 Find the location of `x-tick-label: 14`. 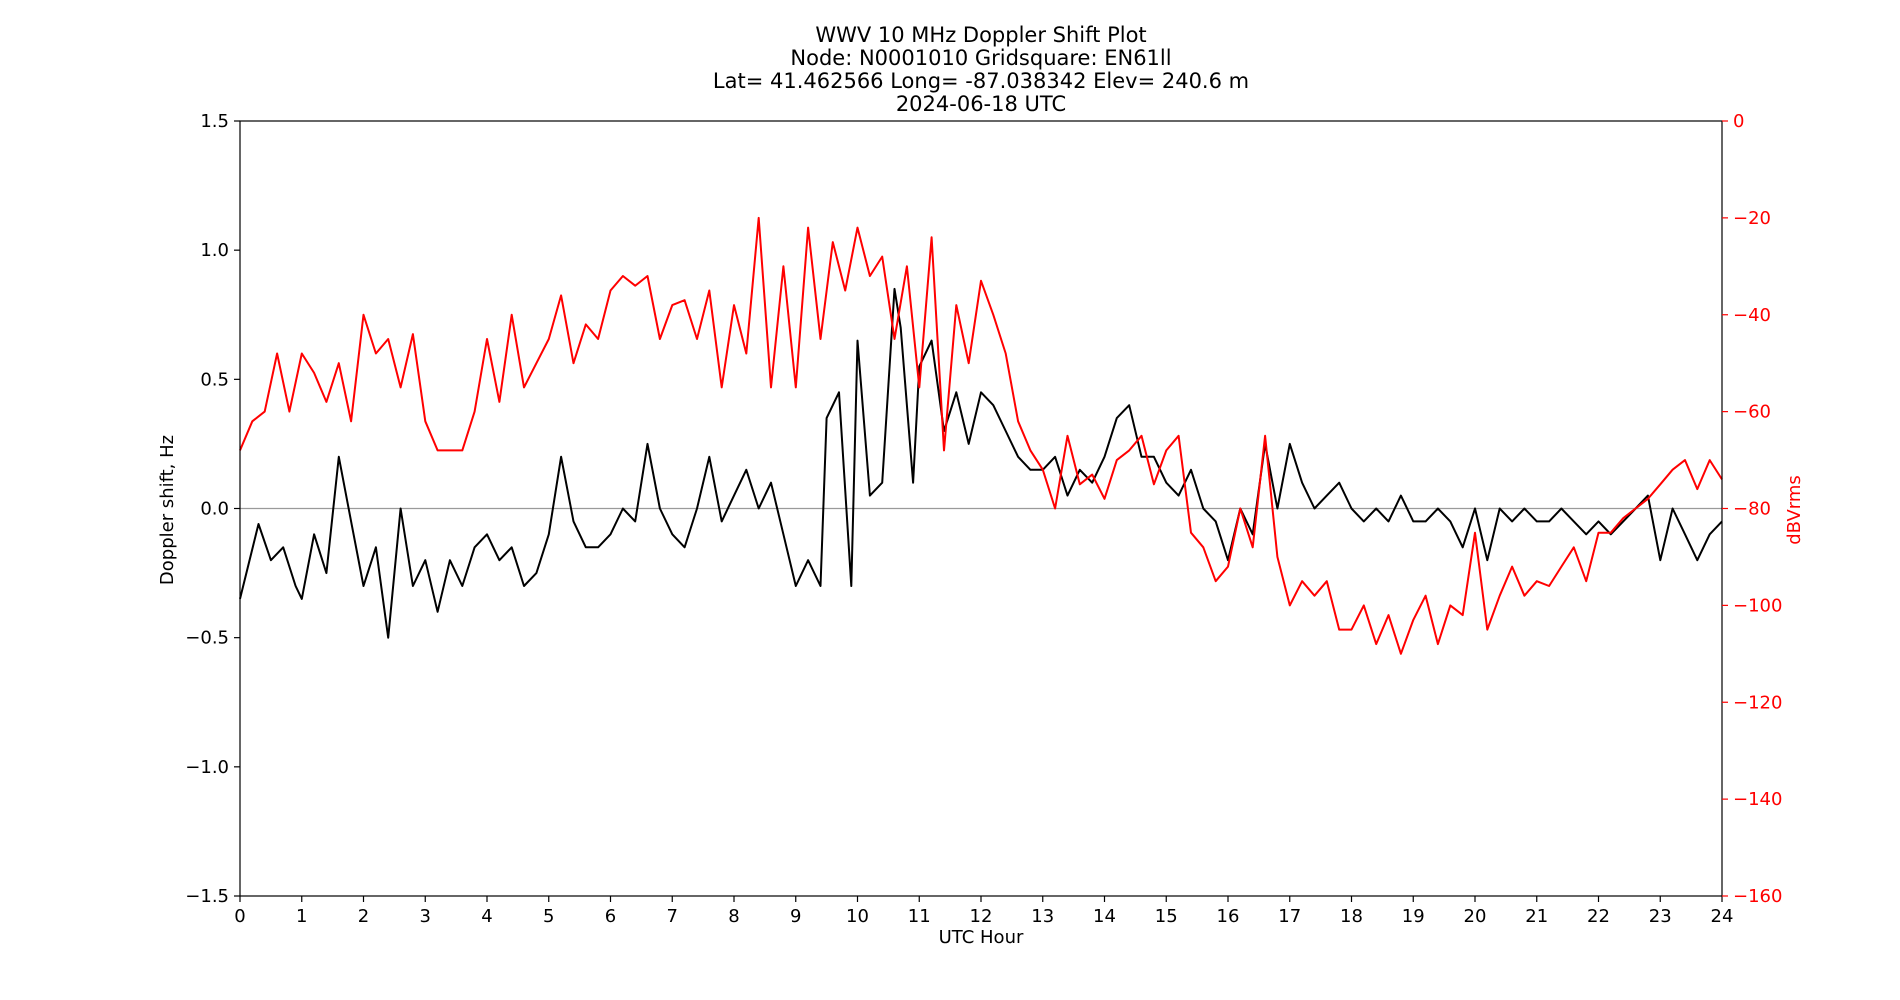

x-tick-label: 14 is located at coordinates (1104, 916).